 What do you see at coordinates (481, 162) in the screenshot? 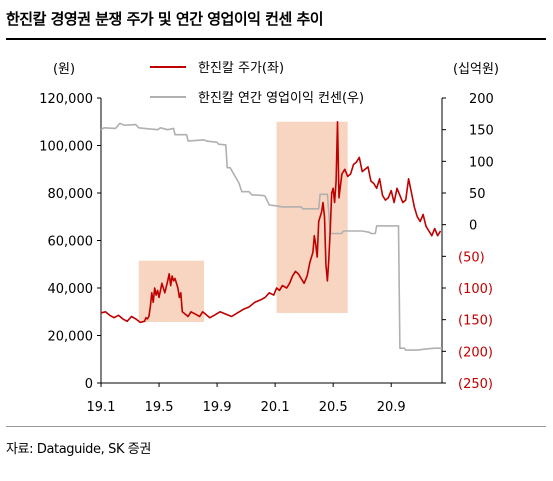
I see `right-tick-label: 100` at bounding box center [481, 162].